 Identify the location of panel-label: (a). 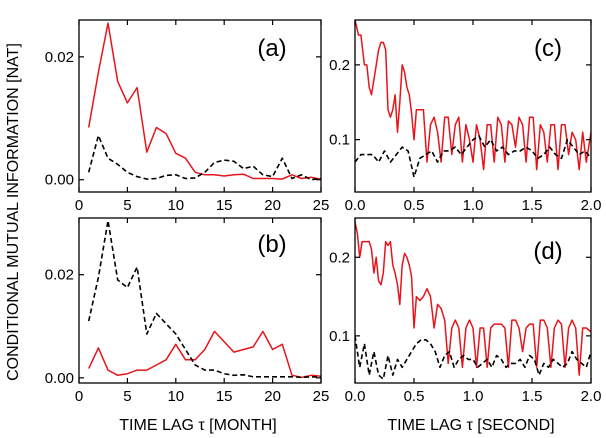
(271, 48).